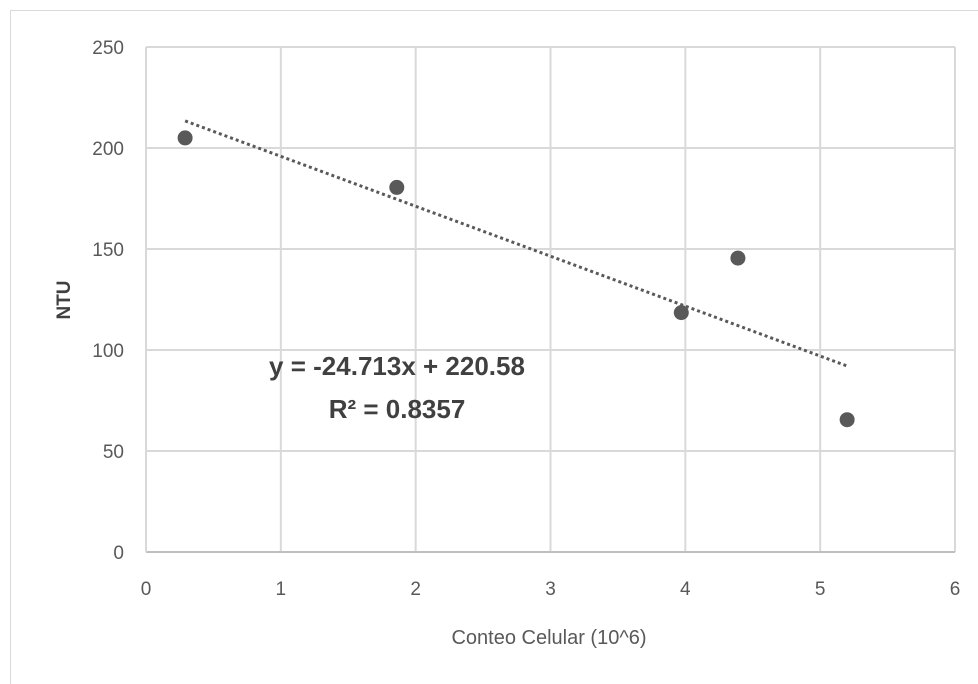 The image size is (978, 684). I want to click on y-axis-title: NTU, so click(64, 299).